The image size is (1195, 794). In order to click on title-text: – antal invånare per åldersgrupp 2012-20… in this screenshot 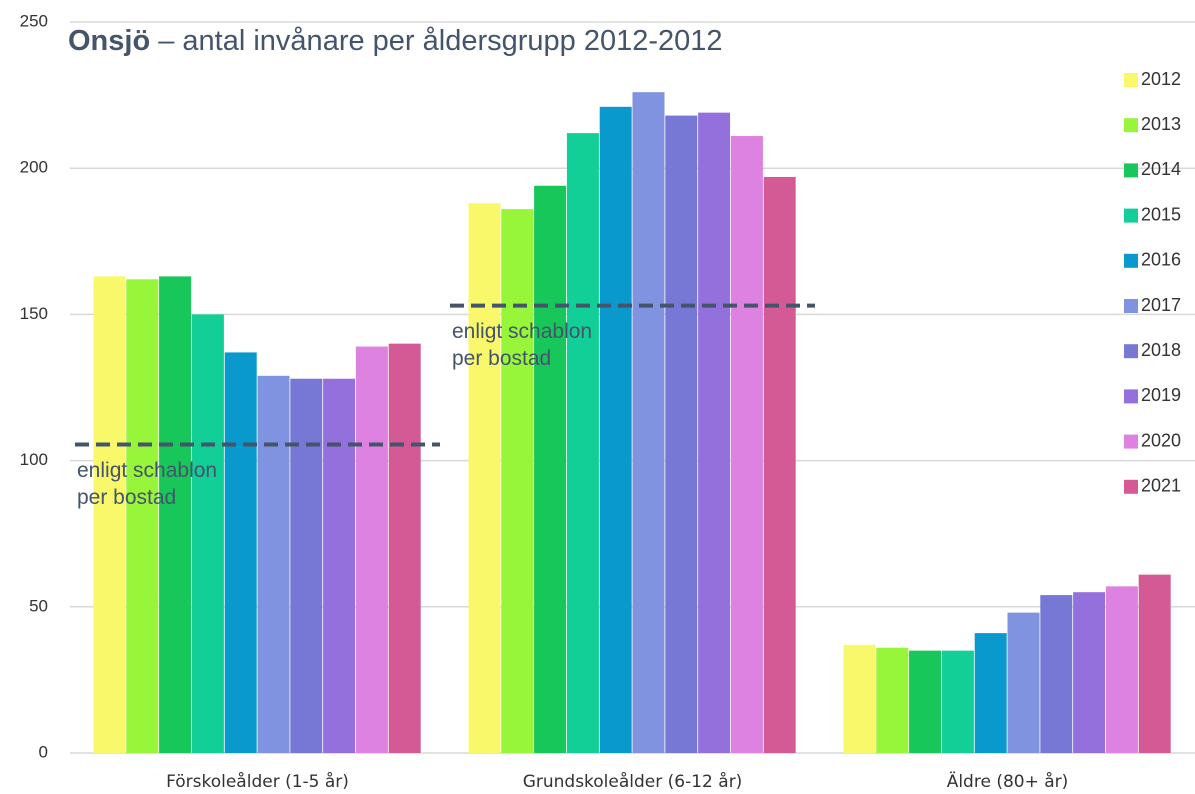, I will do `click(440, 41)`.